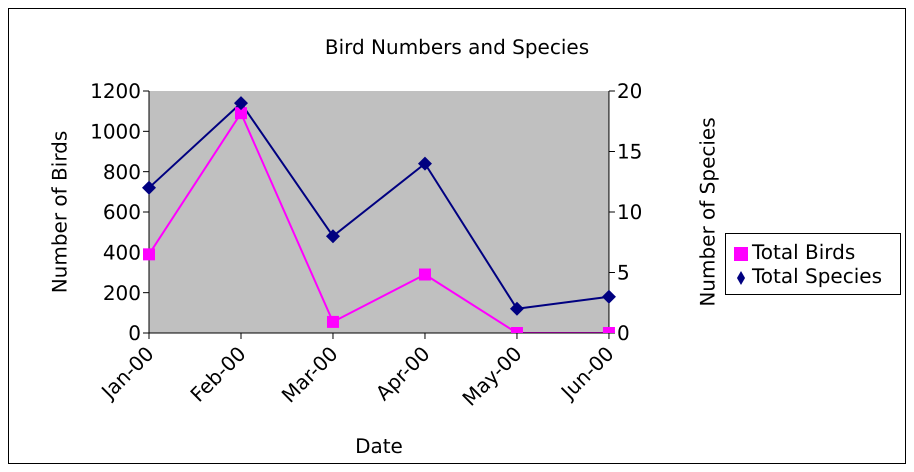 The width and height of the screenshot is (914, 472). I want to click on y-axis-title: Number of Birds, so click(59, 212).